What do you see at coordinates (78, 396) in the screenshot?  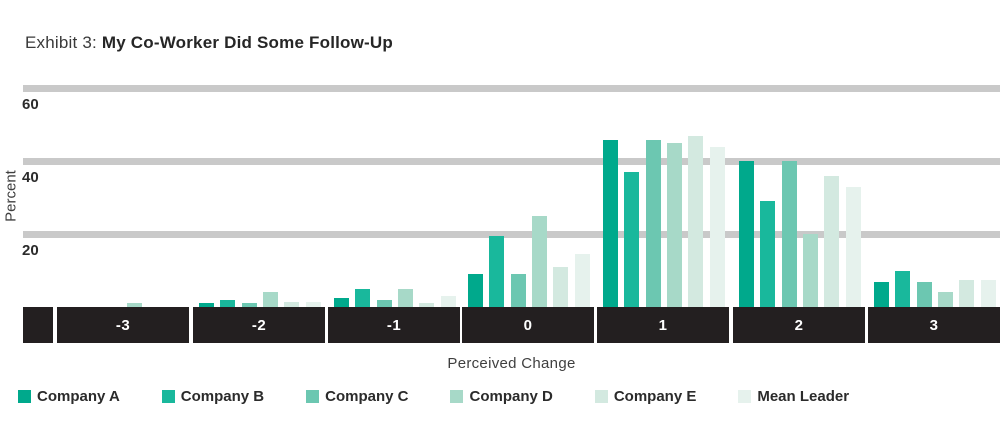 I see `legend-label: Company A` at bounding box center [78, 396].